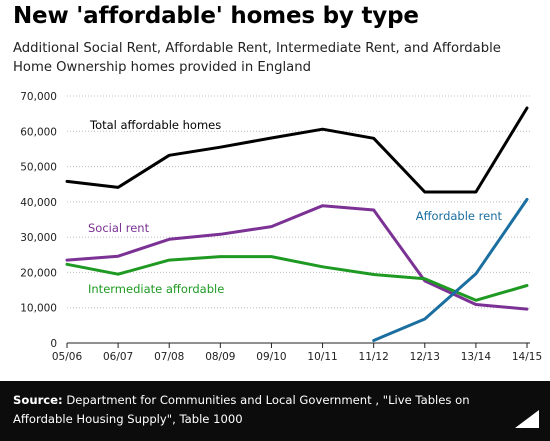 This screenshot has width=550, height=441. What do you see at coordinates (459, 216) in the screenshot?
I see `series-label: Affordable rent` at bounding box center [459, 216].